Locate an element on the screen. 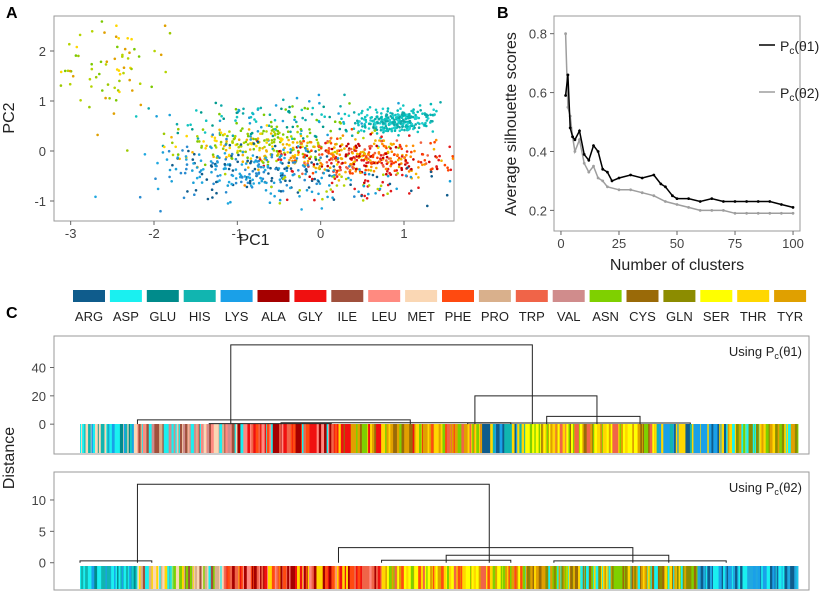  legend-swatch-phe is located at coordinates (458, 296).